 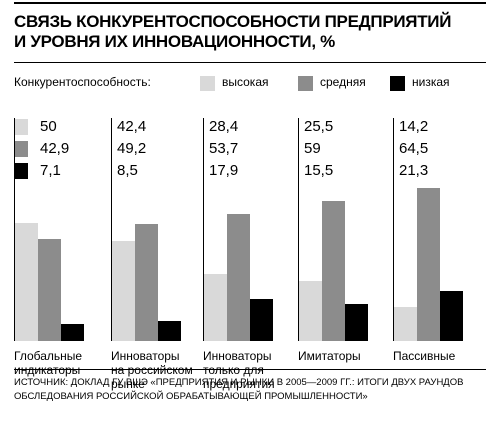 What do you see at coordinates (48, 363) in the screenshot?
I see `category-label: Глобальные индикаторы` at bounding box center [48, 363].